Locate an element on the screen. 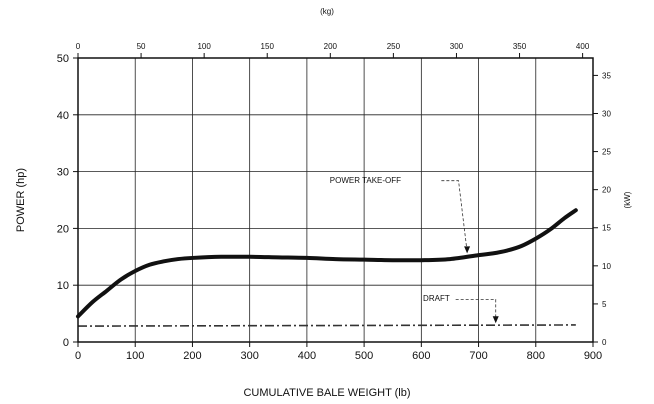 The width and height of the screenshot is (654, 404). draft-line is located at coordinates (326, 325).